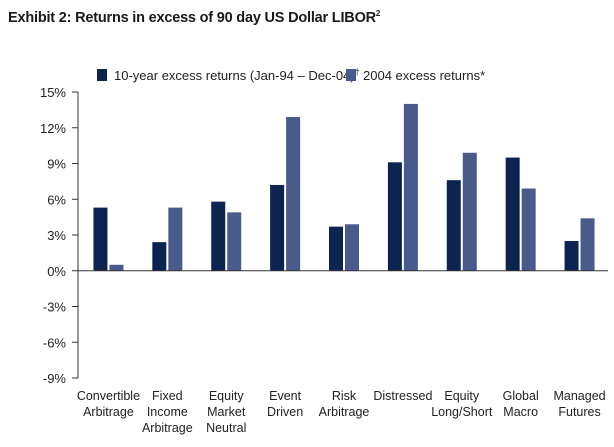 The width and height of the screenshot is (614, 447). I want to click on x-category-label: Global Macro, so click(521, 404).